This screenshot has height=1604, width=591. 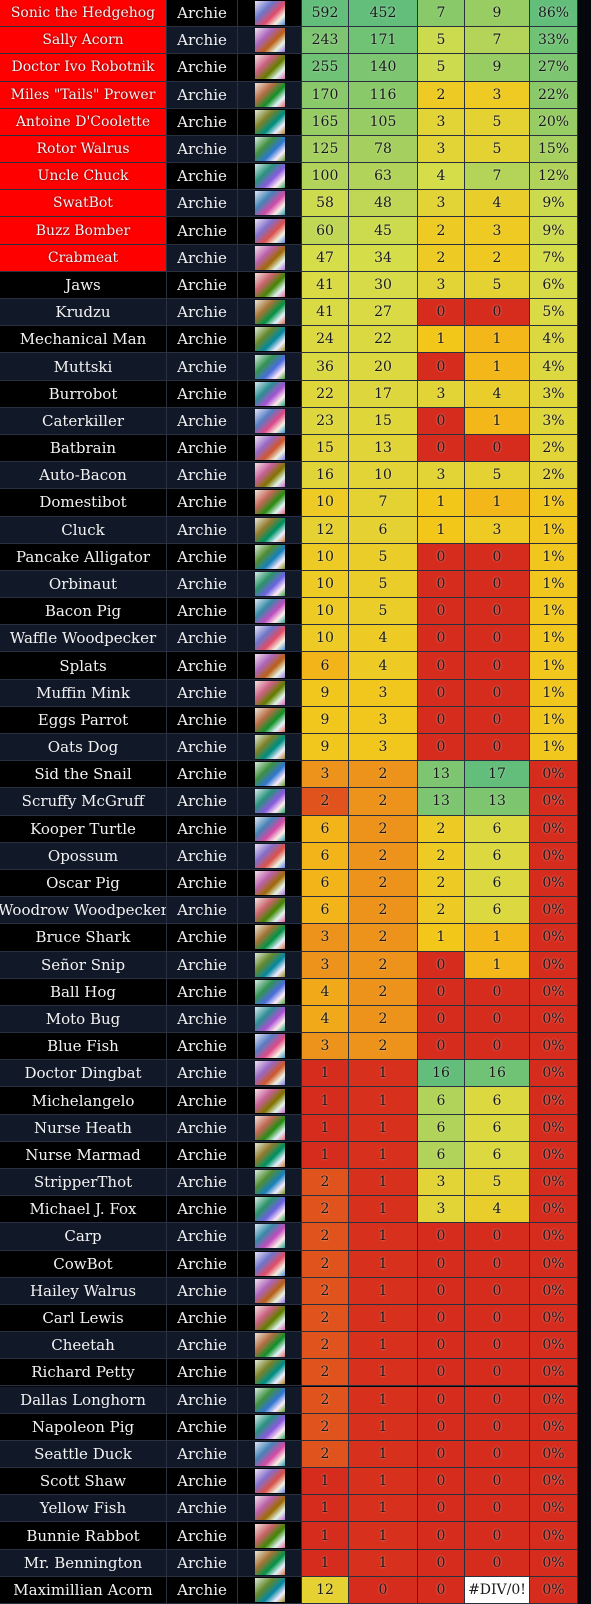 What do you see at coordinates (83, 1264) in the screenshot?
I see `character-name: CowBot` at bounding box center [83, 1264].